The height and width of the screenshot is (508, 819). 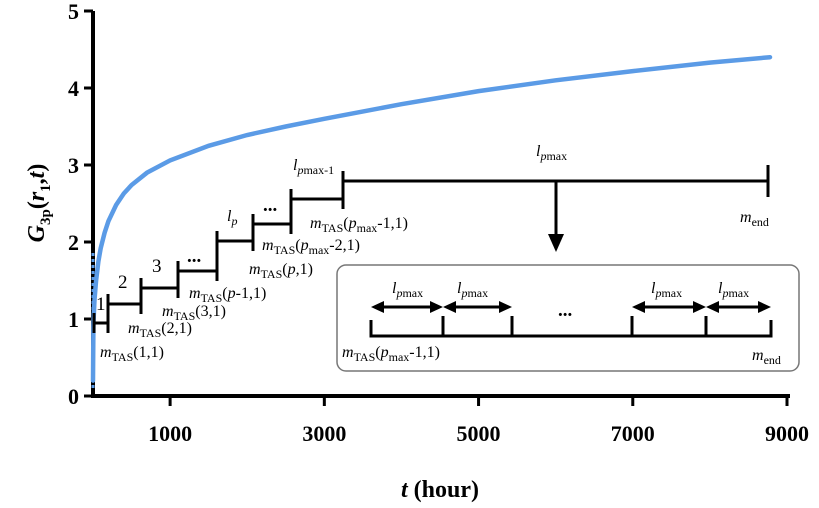 What do you see at coordinates (160, 330) in the screenshot?
I see `m-tas-2-1: mTAS(2,1)` at bounding box center [160, 330].